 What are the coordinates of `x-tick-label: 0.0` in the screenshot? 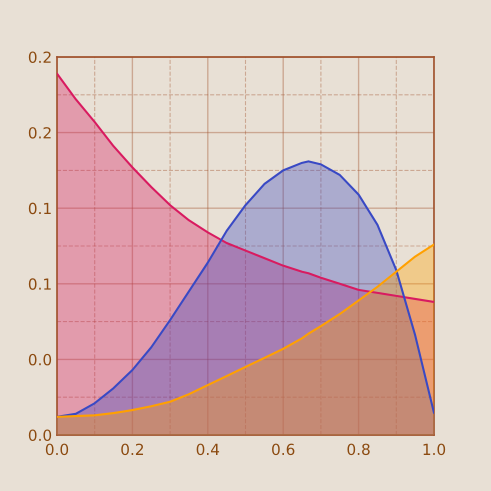 It's located at (57, 450).